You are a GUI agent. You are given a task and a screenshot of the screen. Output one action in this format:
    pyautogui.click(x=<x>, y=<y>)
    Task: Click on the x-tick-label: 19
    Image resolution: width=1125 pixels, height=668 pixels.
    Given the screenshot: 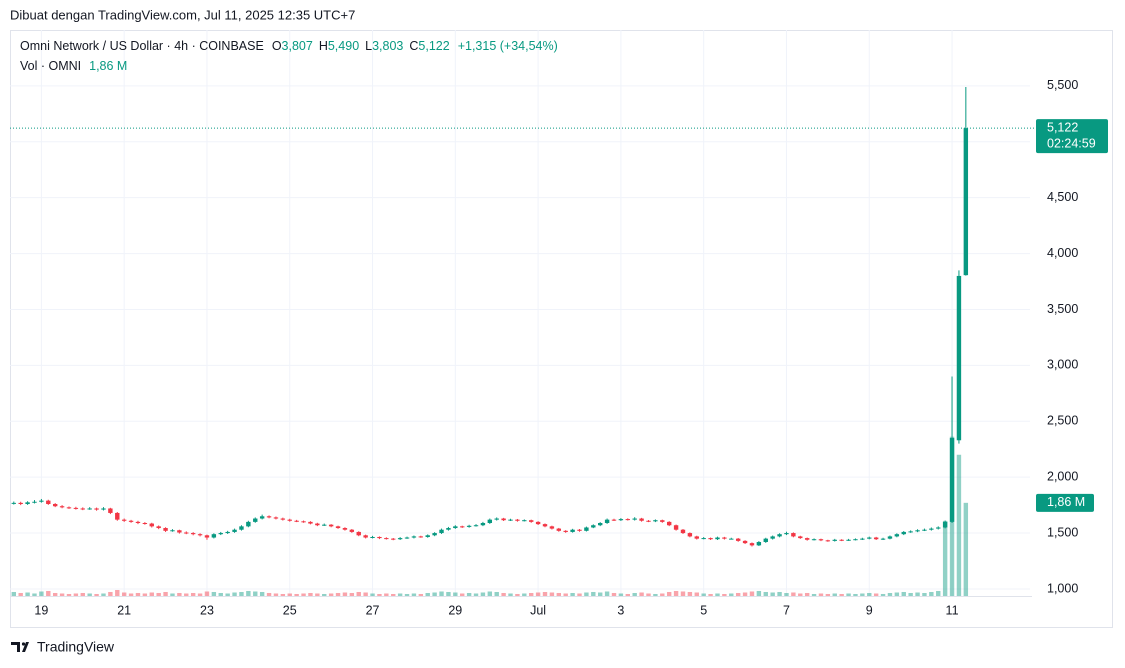 What is the action you would take?
    pyautogui.click(x=41, y=610)
    